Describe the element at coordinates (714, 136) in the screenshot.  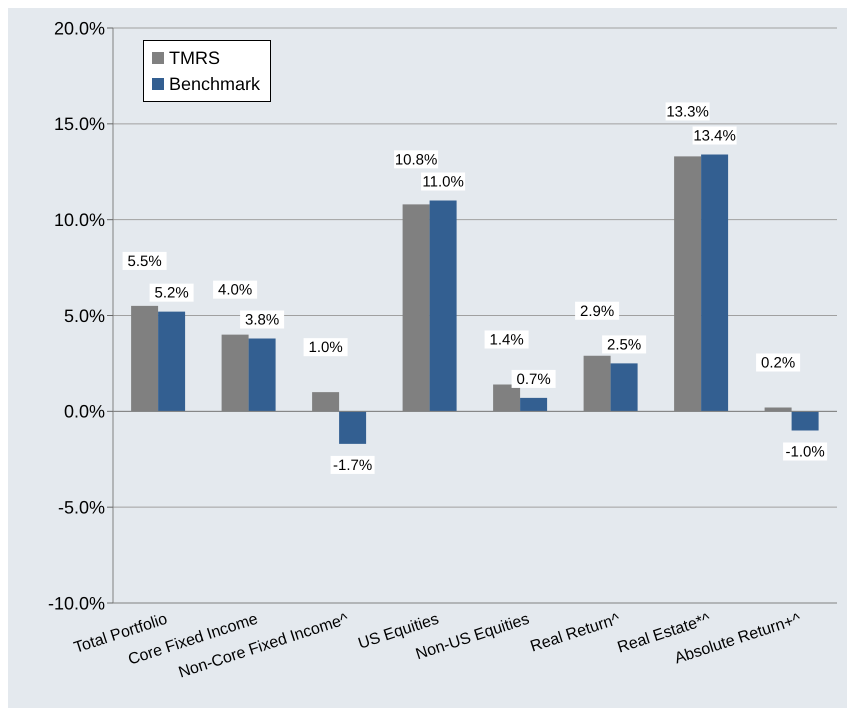
I see `data-label: 13.4%` at that location.